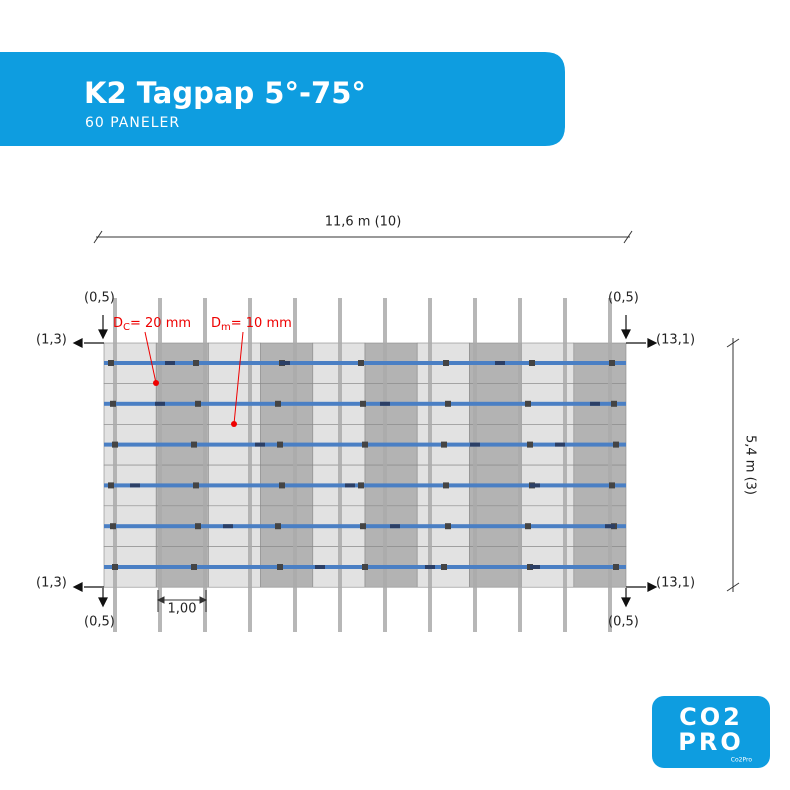  I want to click on logo-line: CO2, so click(711, 717).